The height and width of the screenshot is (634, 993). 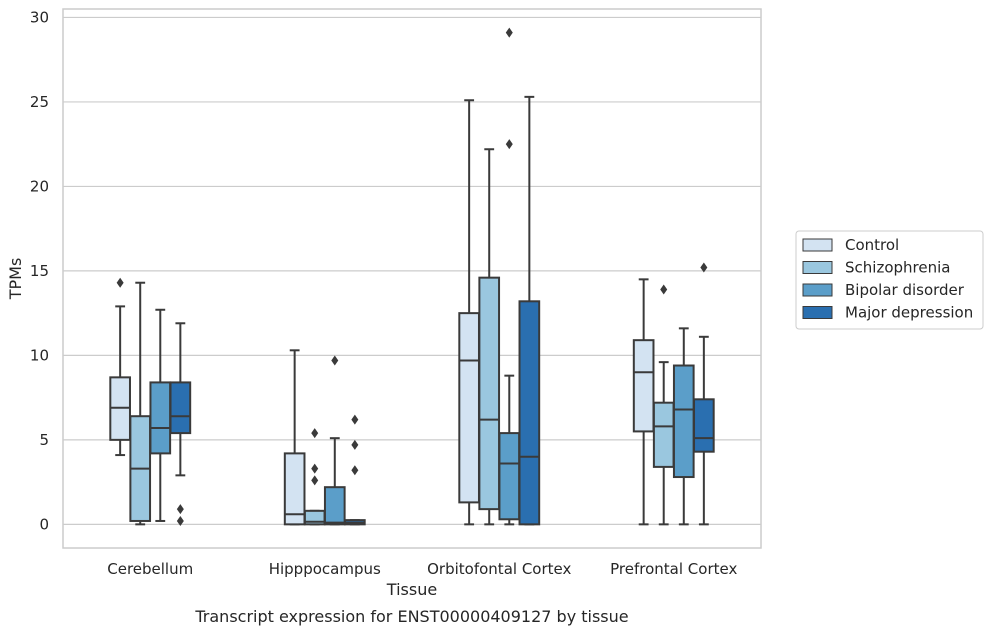 What do you see at coordinates (673, 569) in the screenshot?
I see `x-tick-label: Prefrontal Cortex` at bounding box center [673, 569].